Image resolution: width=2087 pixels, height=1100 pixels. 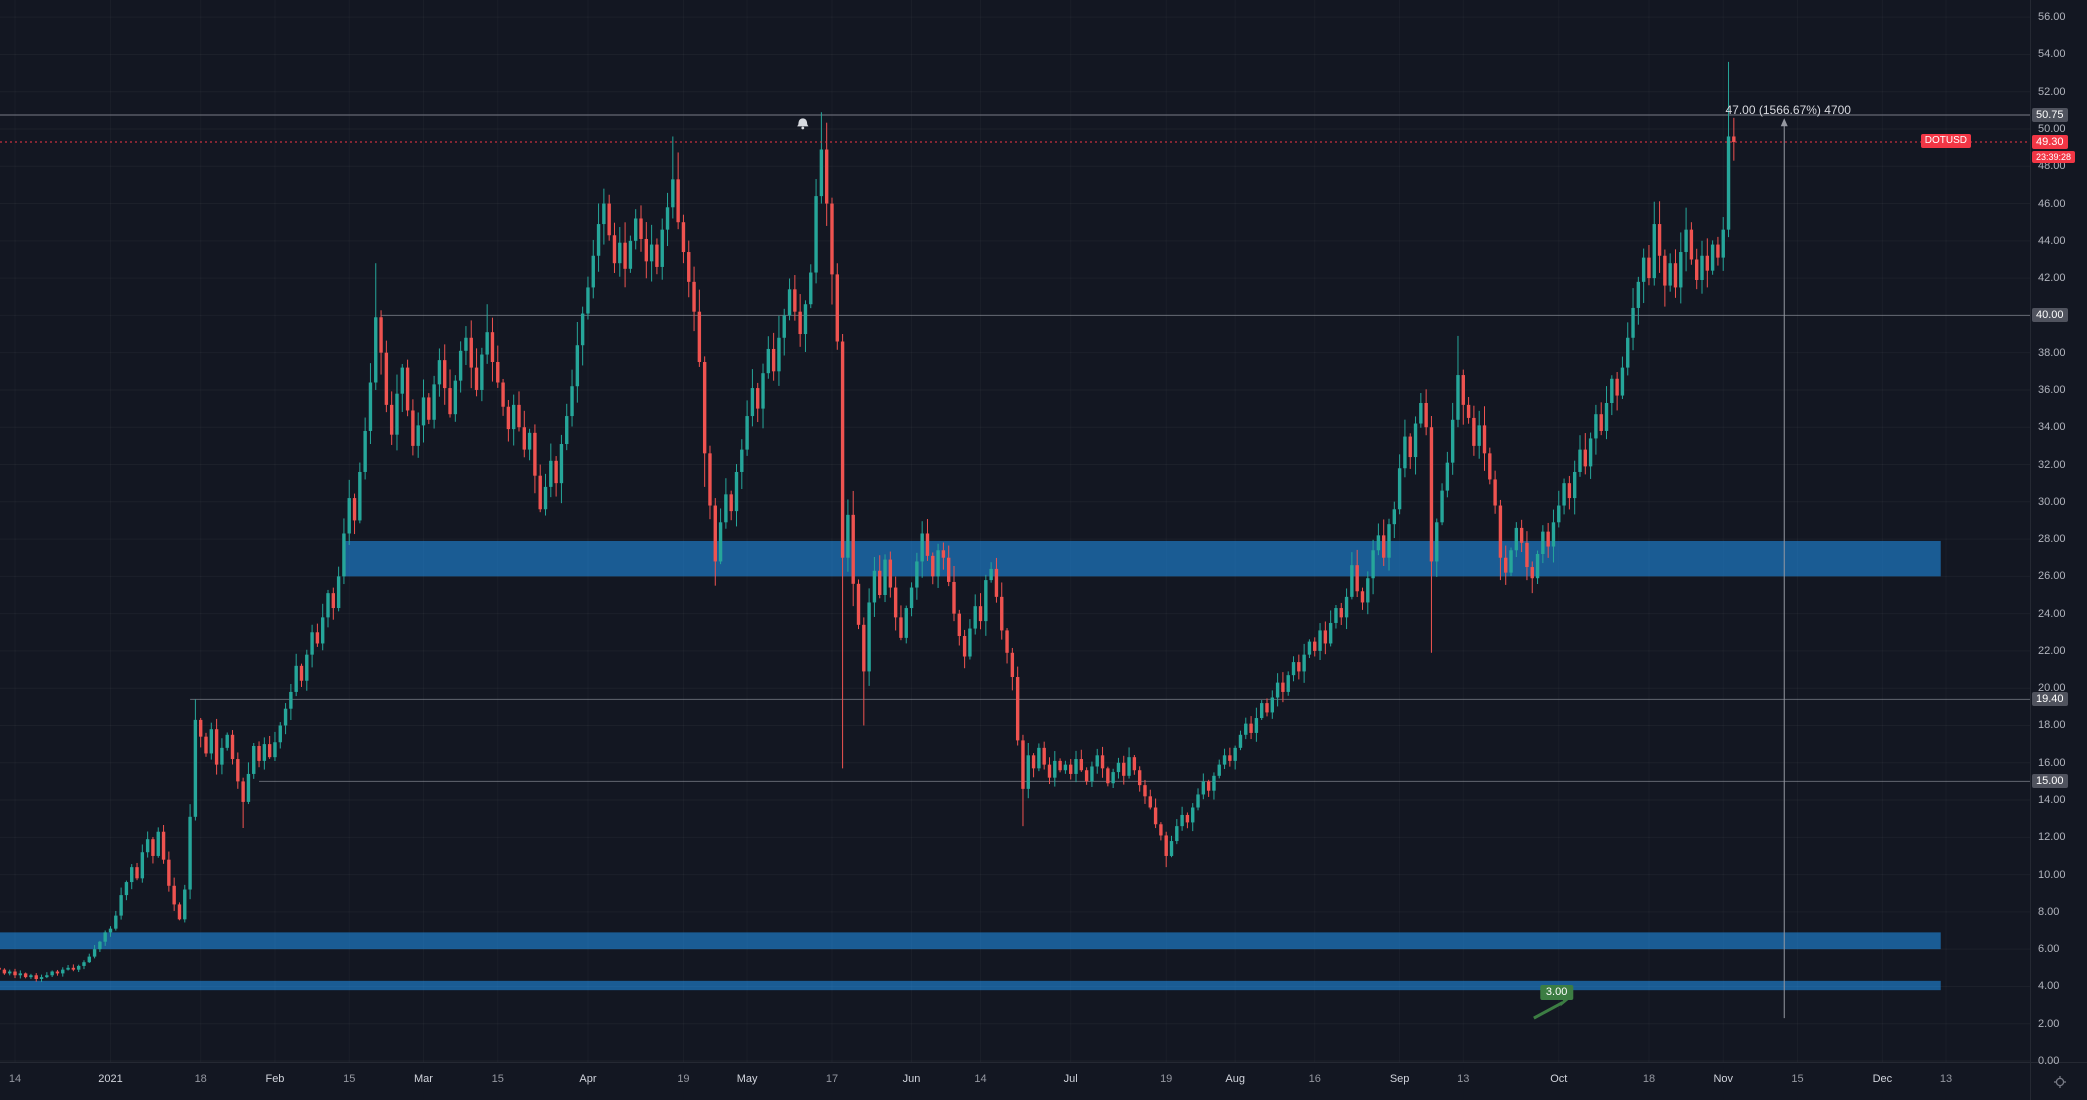 I want to click on price-axis-label: 6.00, so click(x=2049, y=949).